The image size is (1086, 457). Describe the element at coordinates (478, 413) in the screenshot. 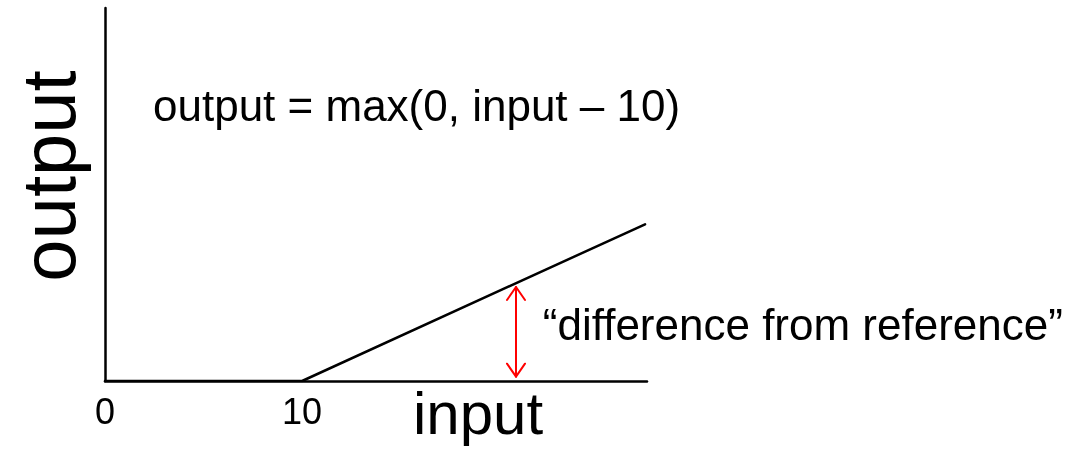

I see `x-axis-title: input` at that location.